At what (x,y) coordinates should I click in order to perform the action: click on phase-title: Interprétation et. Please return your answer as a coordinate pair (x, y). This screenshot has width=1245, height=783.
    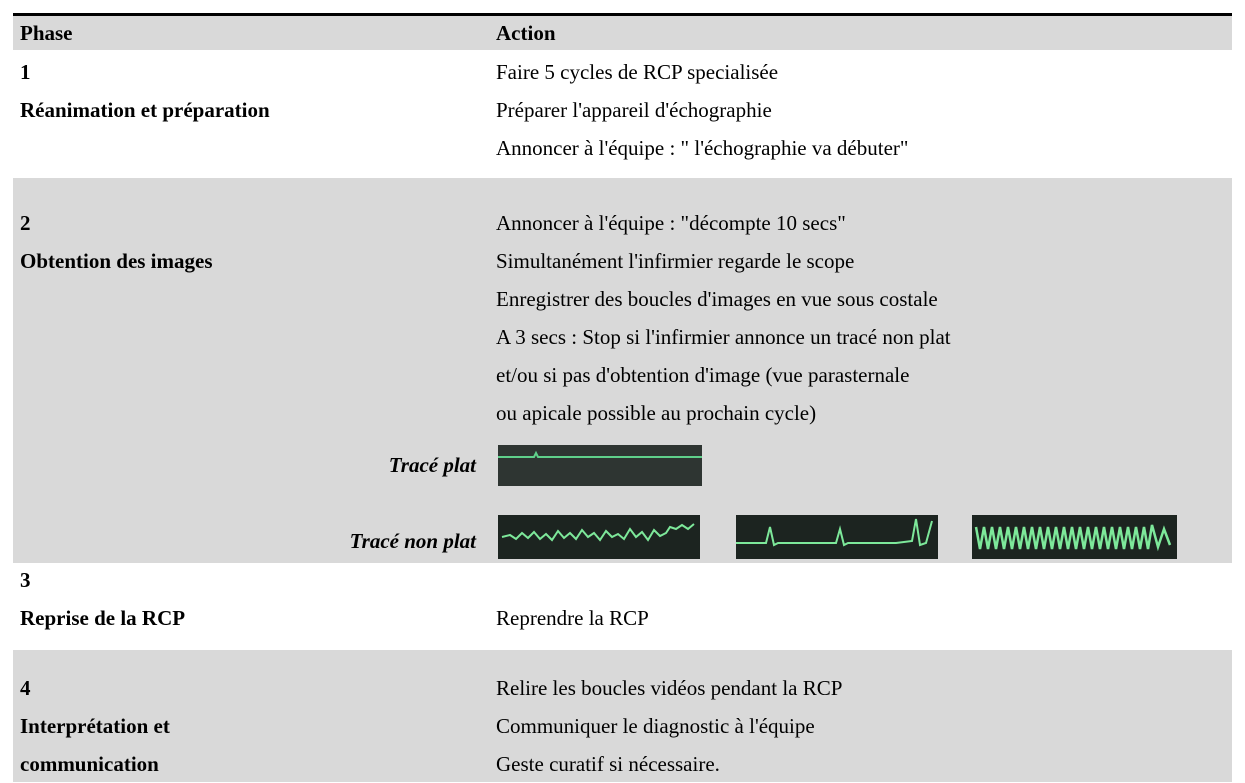
    Looking at the image, I should click on (95, 726).